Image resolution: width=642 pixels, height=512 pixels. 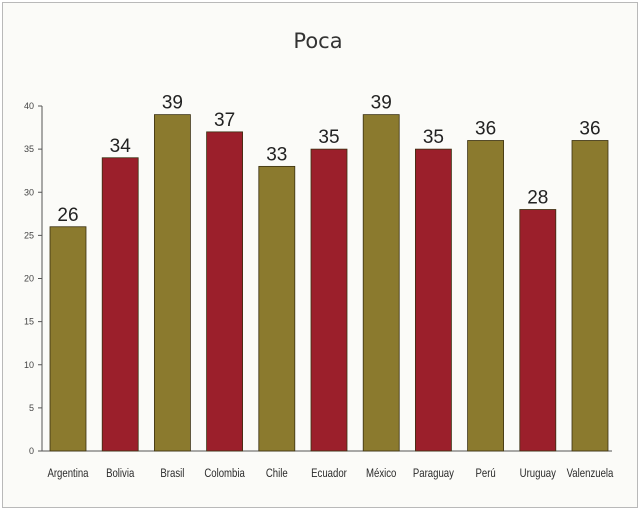 I want to click on y-tick-label: 30, so click(x=29, y=192).